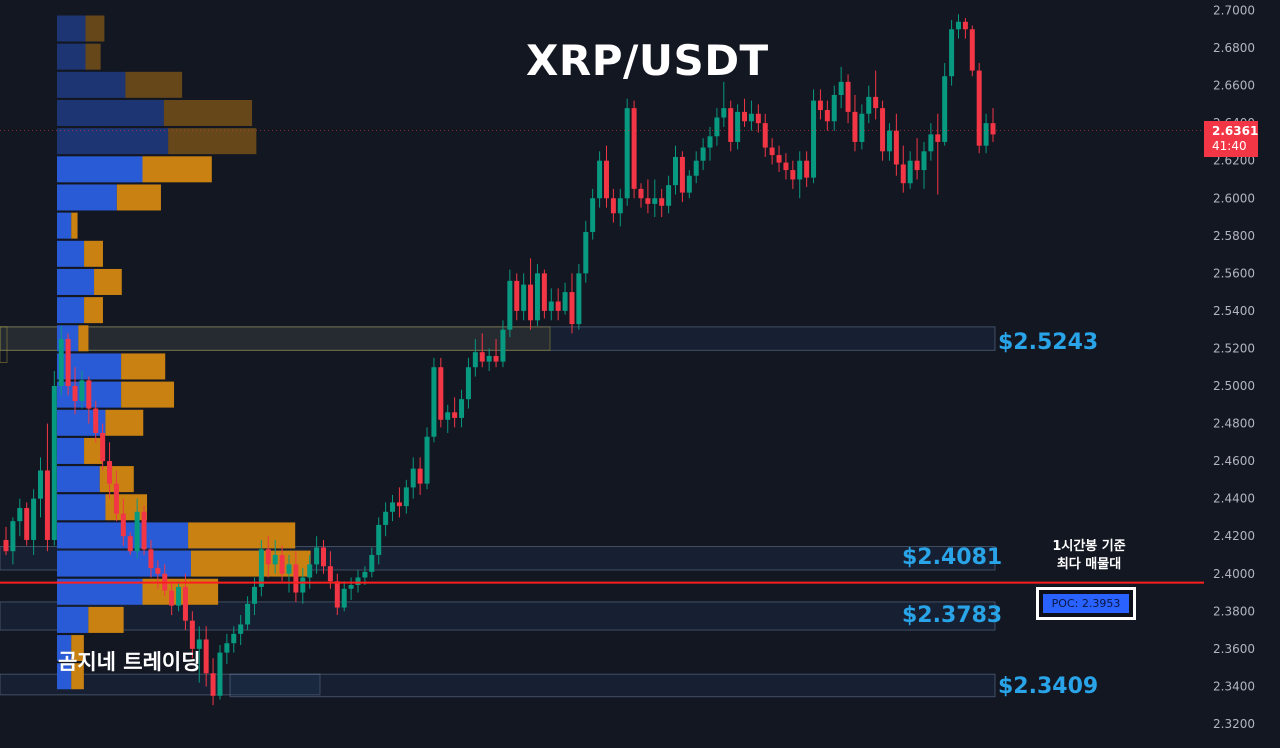 The image size is (1280, 748). I want to click on level-zone-edge, so click(4, 345).